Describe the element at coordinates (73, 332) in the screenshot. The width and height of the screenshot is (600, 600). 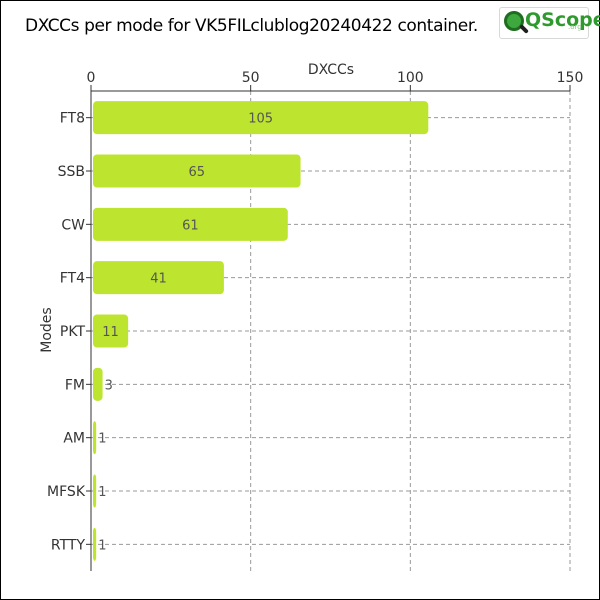
I see `y-tick-label: PKT` at that location.